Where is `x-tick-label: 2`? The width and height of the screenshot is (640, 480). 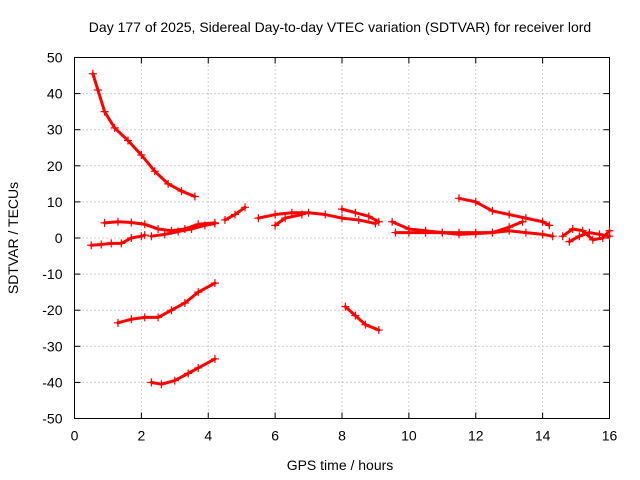
x-tick-label: 2 is located at coordinates (141, 436).